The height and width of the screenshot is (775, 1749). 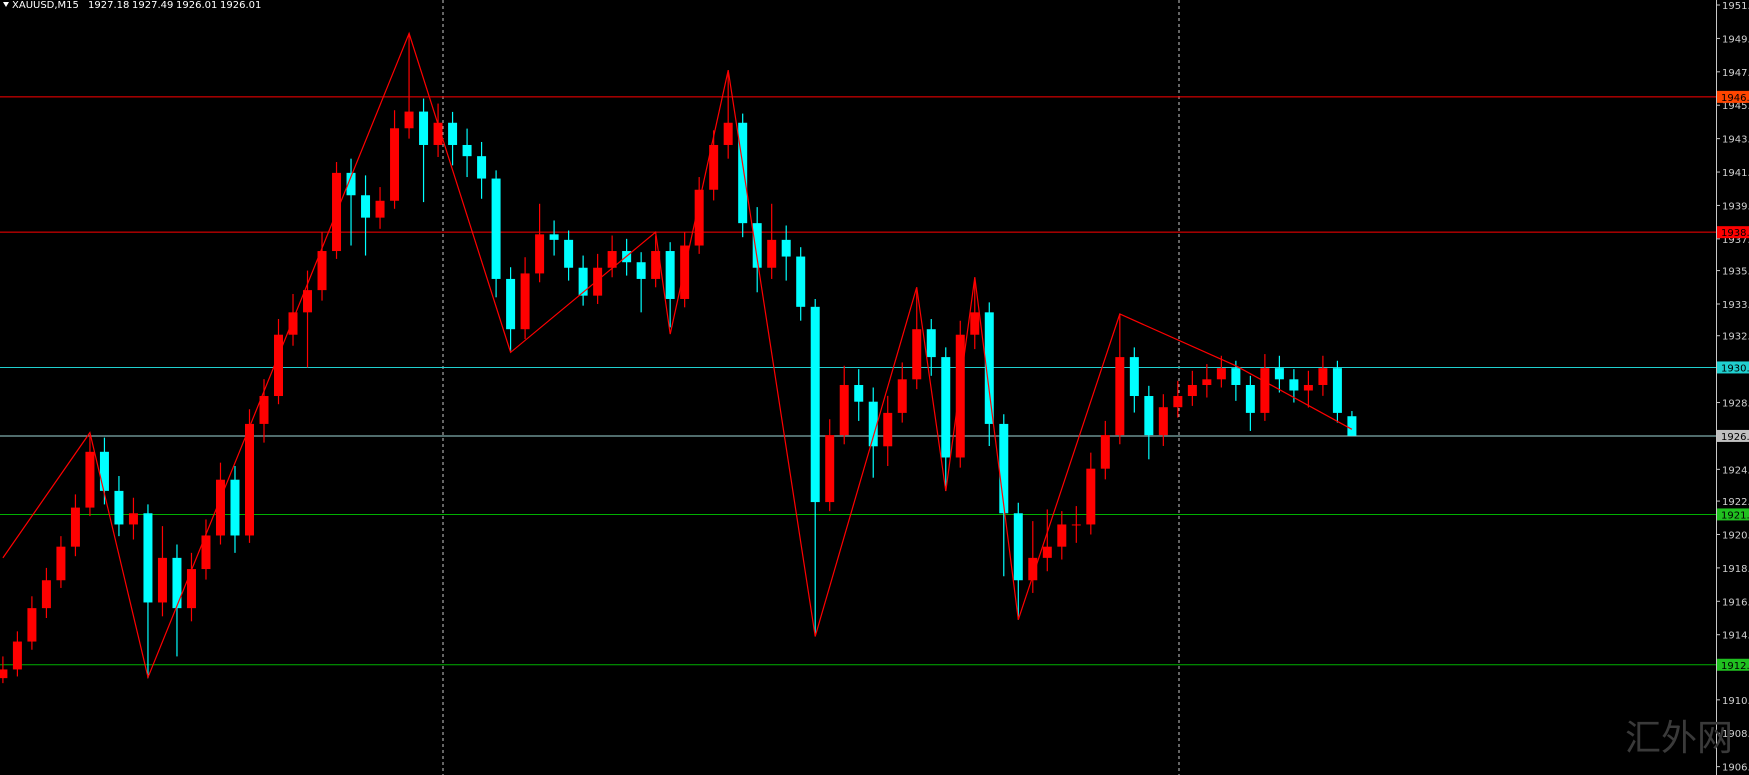 What do you see at coordinates (1735, 569) in the screenshot?
I see `y-tick-label: 1918.1` at bounding box center [1735, 569].